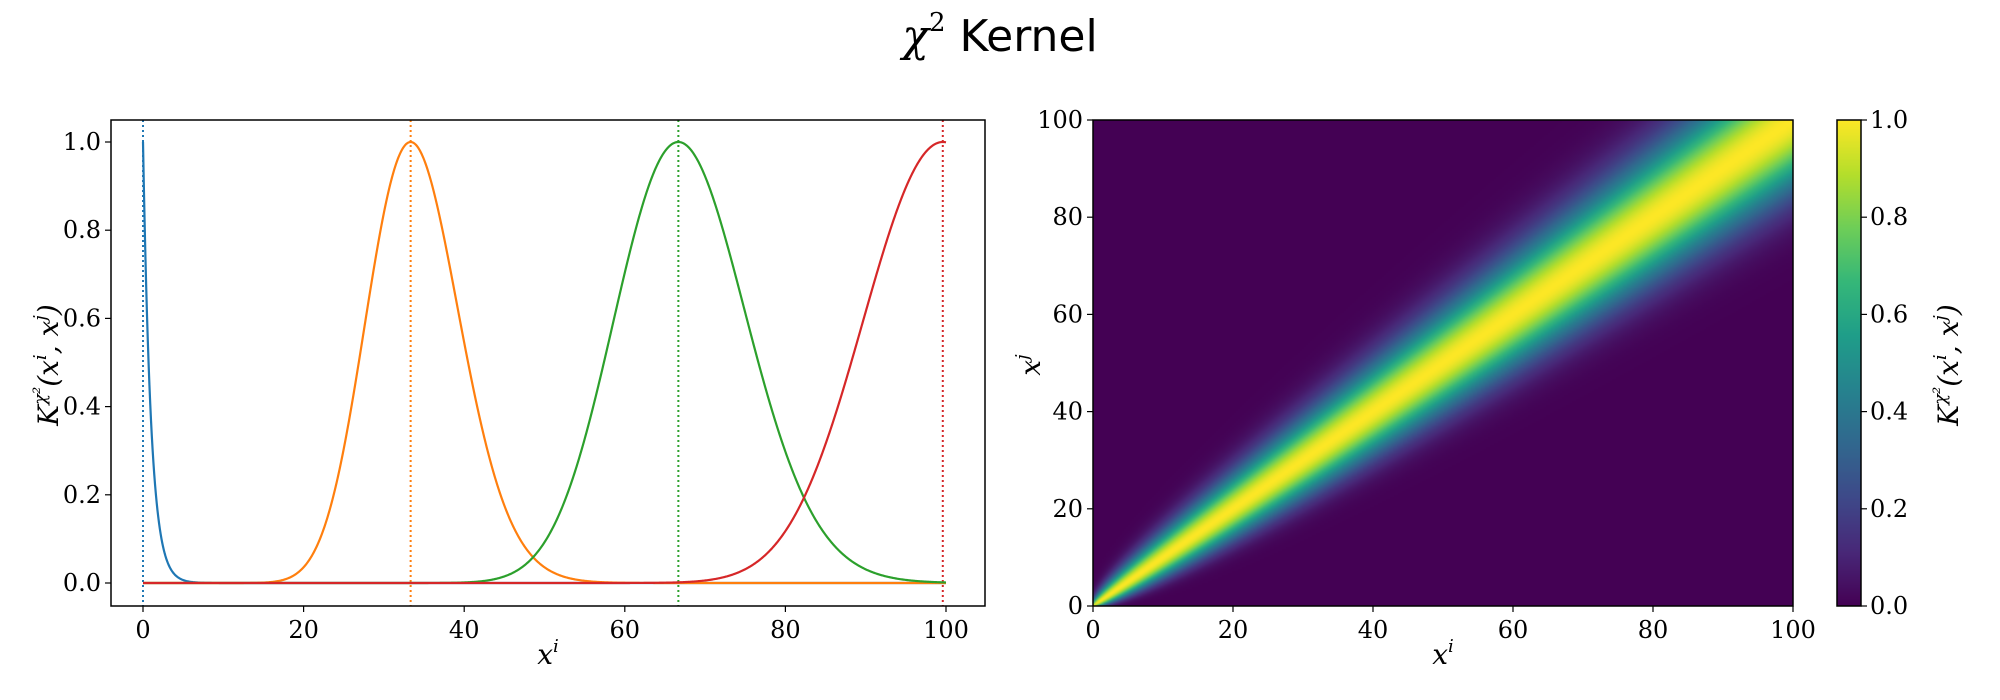  I want to click on colorbar-tick-label: 1.0, so click(1889, 120).